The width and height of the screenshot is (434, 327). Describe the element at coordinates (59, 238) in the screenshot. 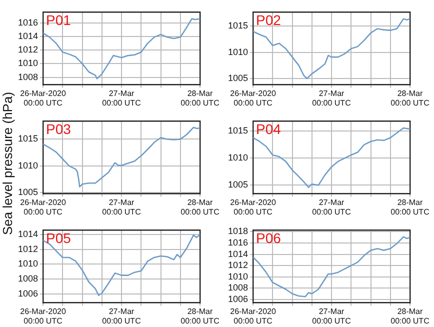

I see `chart-title: P05` at that location.